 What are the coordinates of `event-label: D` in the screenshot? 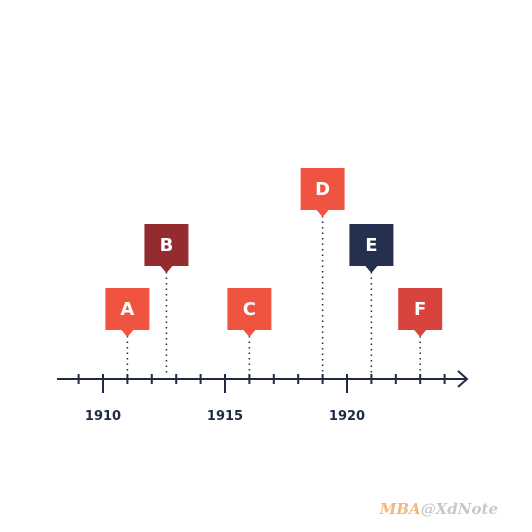 It's located at (322, 189).